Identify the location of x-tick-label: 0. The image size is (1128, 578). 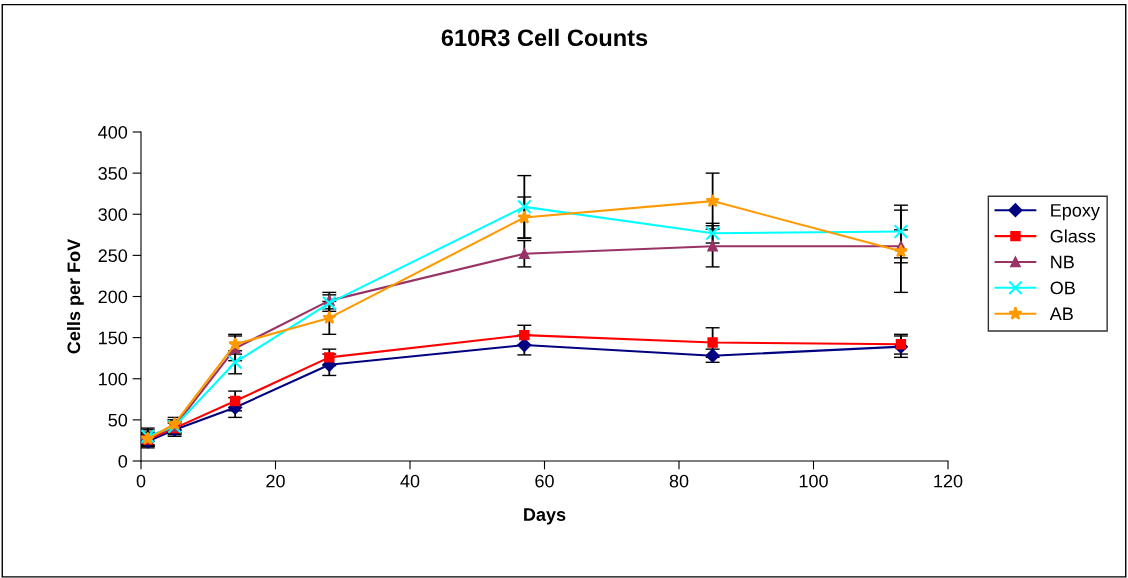
(141, 481).